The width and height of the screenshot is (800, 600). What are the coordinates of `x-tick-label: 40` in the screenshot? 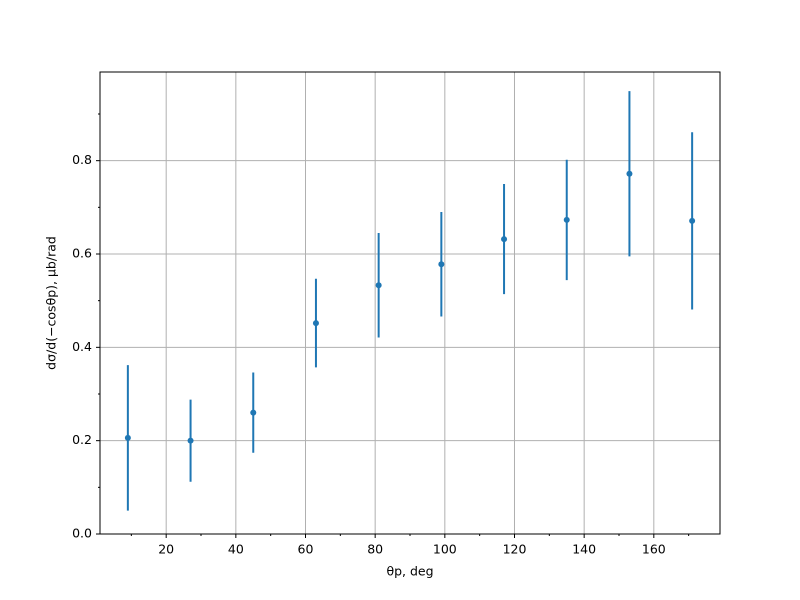 It's located at (236, 549).